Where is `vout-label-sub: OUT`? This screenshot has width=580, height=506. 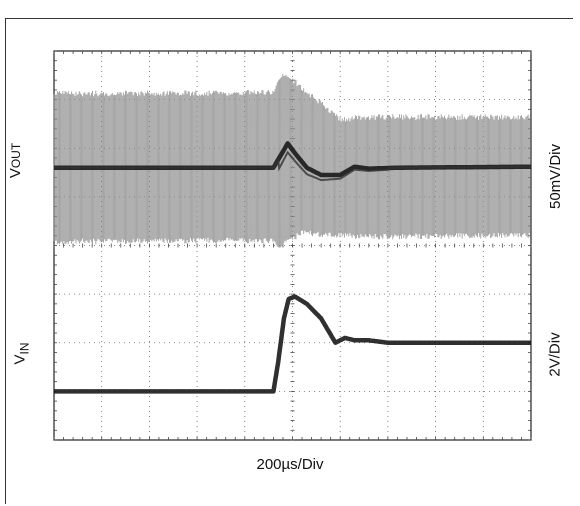
vout-label-sub: OUT is located at coordinates (16, 155).